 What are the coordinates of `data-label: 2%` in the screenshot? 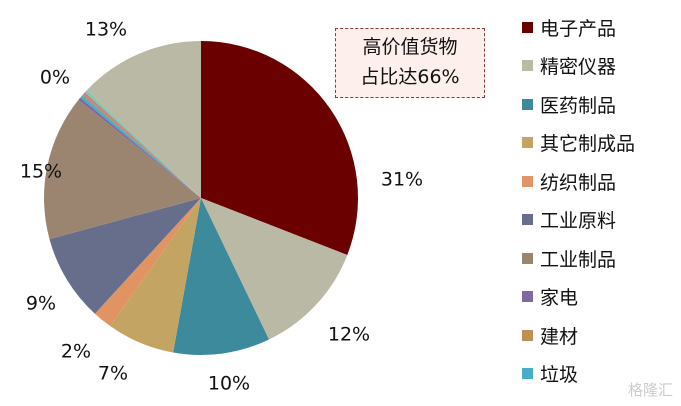 It's located at (76, 352).